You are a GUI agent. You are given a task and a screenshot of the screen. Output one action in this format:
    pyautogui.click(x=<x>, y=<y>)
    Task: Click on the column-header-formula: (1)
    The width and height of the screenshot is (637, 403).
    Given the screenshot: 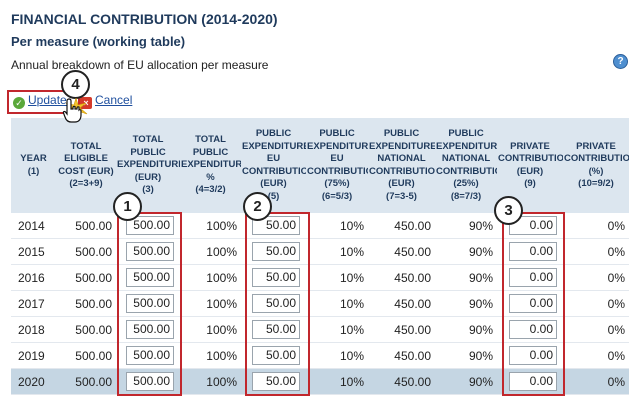 What is the action you would take?
    pyautogui.click(x=33, y=171)
    